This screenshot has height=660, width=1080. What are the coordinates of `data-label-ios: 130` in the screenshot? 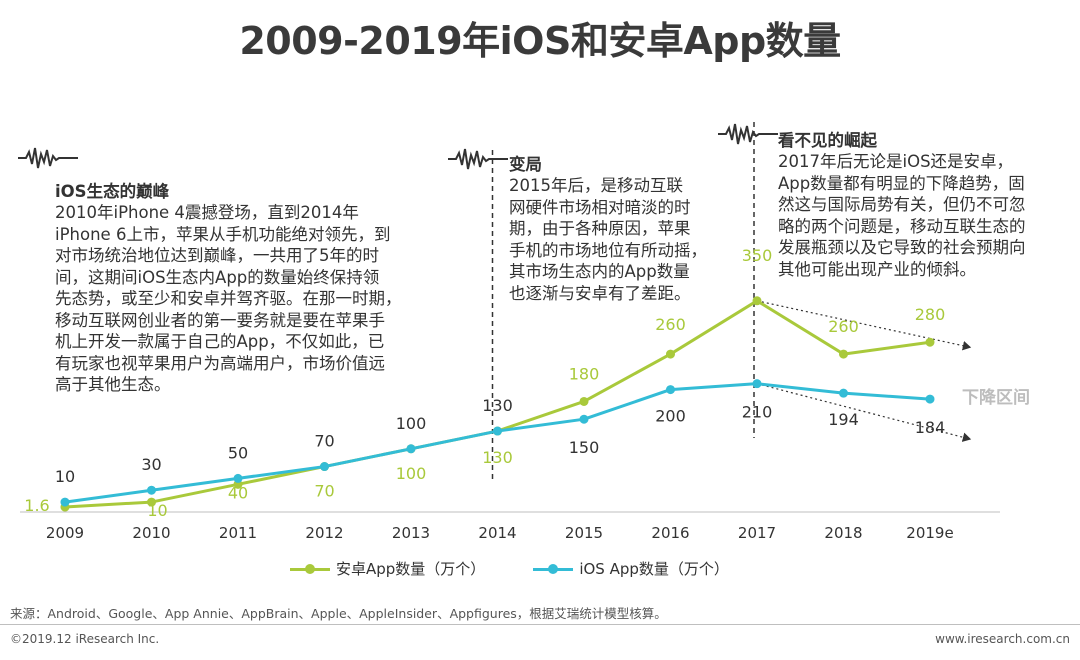 It's located at (497, 405).